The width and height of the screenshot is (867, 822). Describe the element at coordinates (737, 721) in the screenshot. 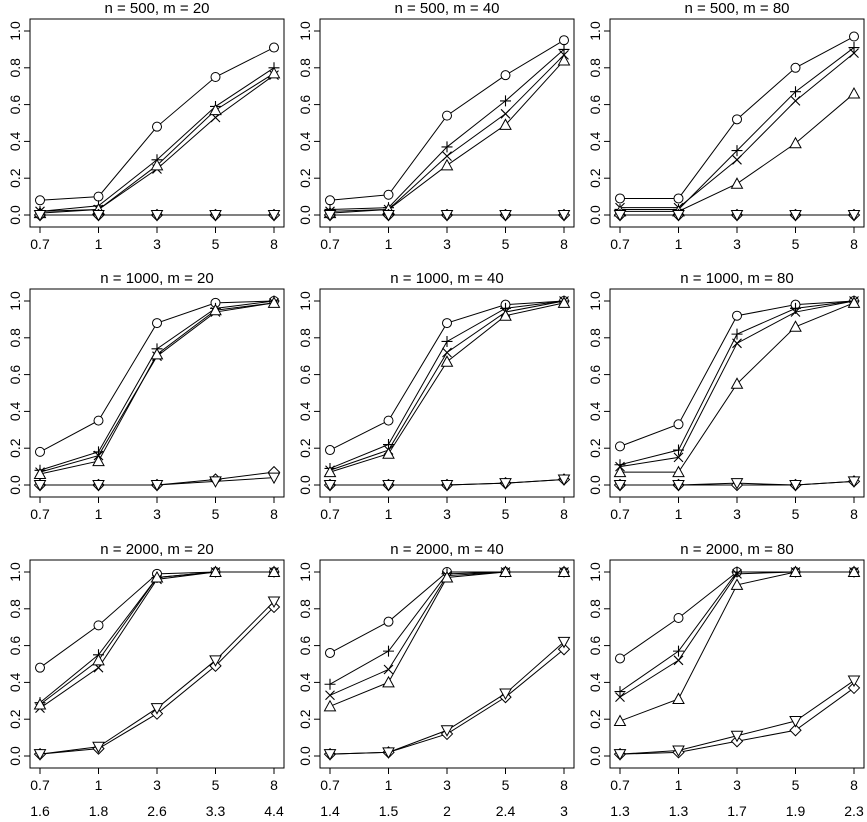

I see `series-diamond` at that location.